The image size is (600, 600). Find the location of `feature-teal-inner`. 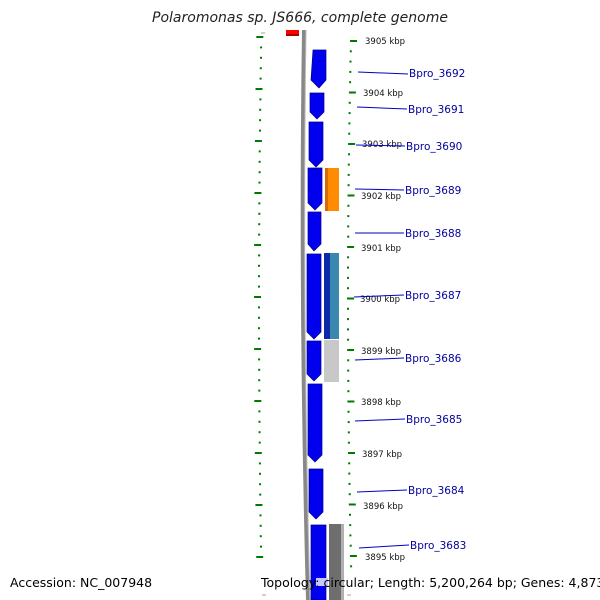

feature-teal-inner is located at coordinates (327, 296).